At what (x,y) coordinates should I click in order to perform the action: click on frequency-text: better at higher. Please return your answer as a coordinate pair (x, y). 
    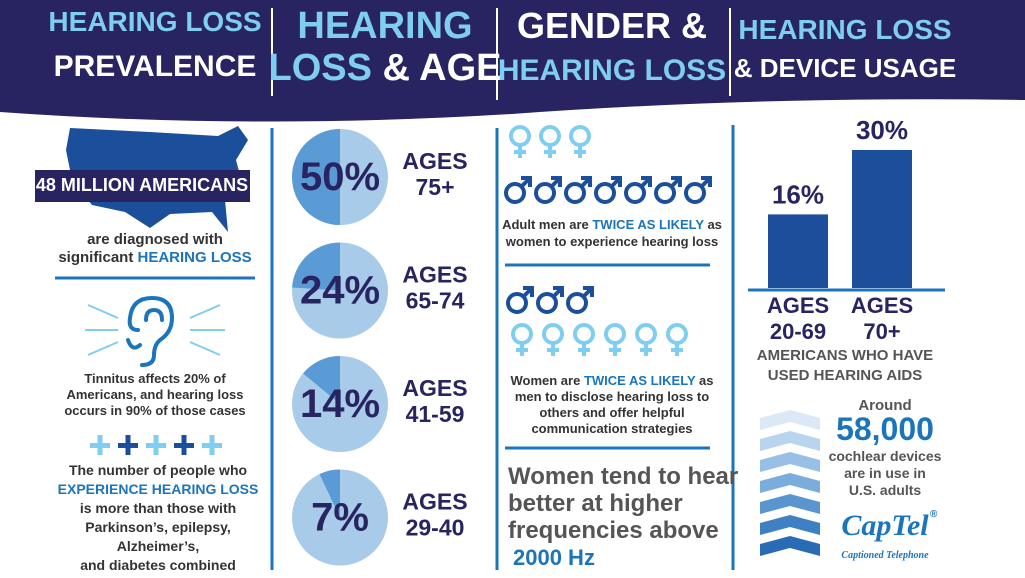
    Looking at the image, I should click on (595, 503).